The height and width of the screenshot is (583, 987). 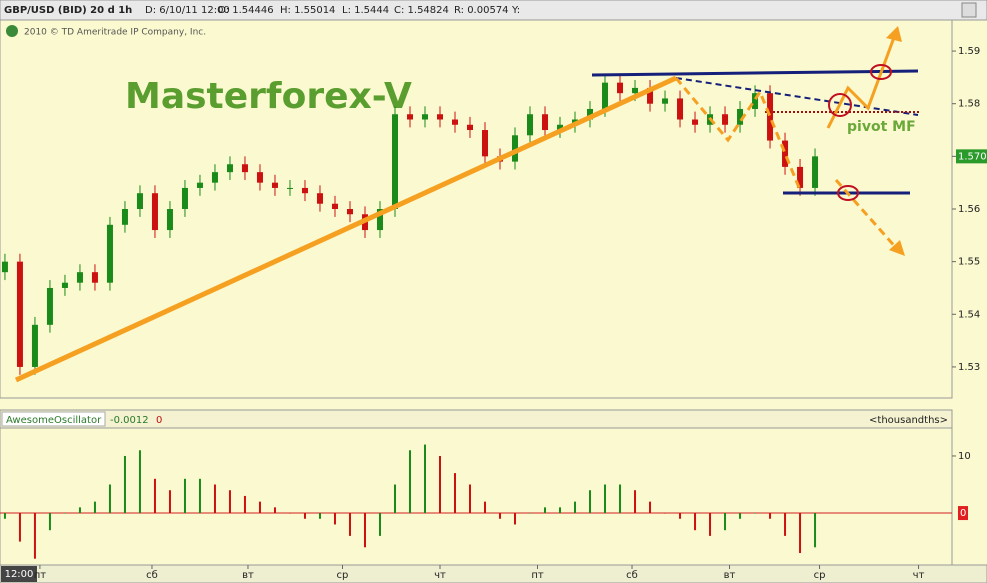 What do you see at coordinates (246, 10) in the screenshot?
I see `open: O: 1.54446` at bounding box center [246, 10].